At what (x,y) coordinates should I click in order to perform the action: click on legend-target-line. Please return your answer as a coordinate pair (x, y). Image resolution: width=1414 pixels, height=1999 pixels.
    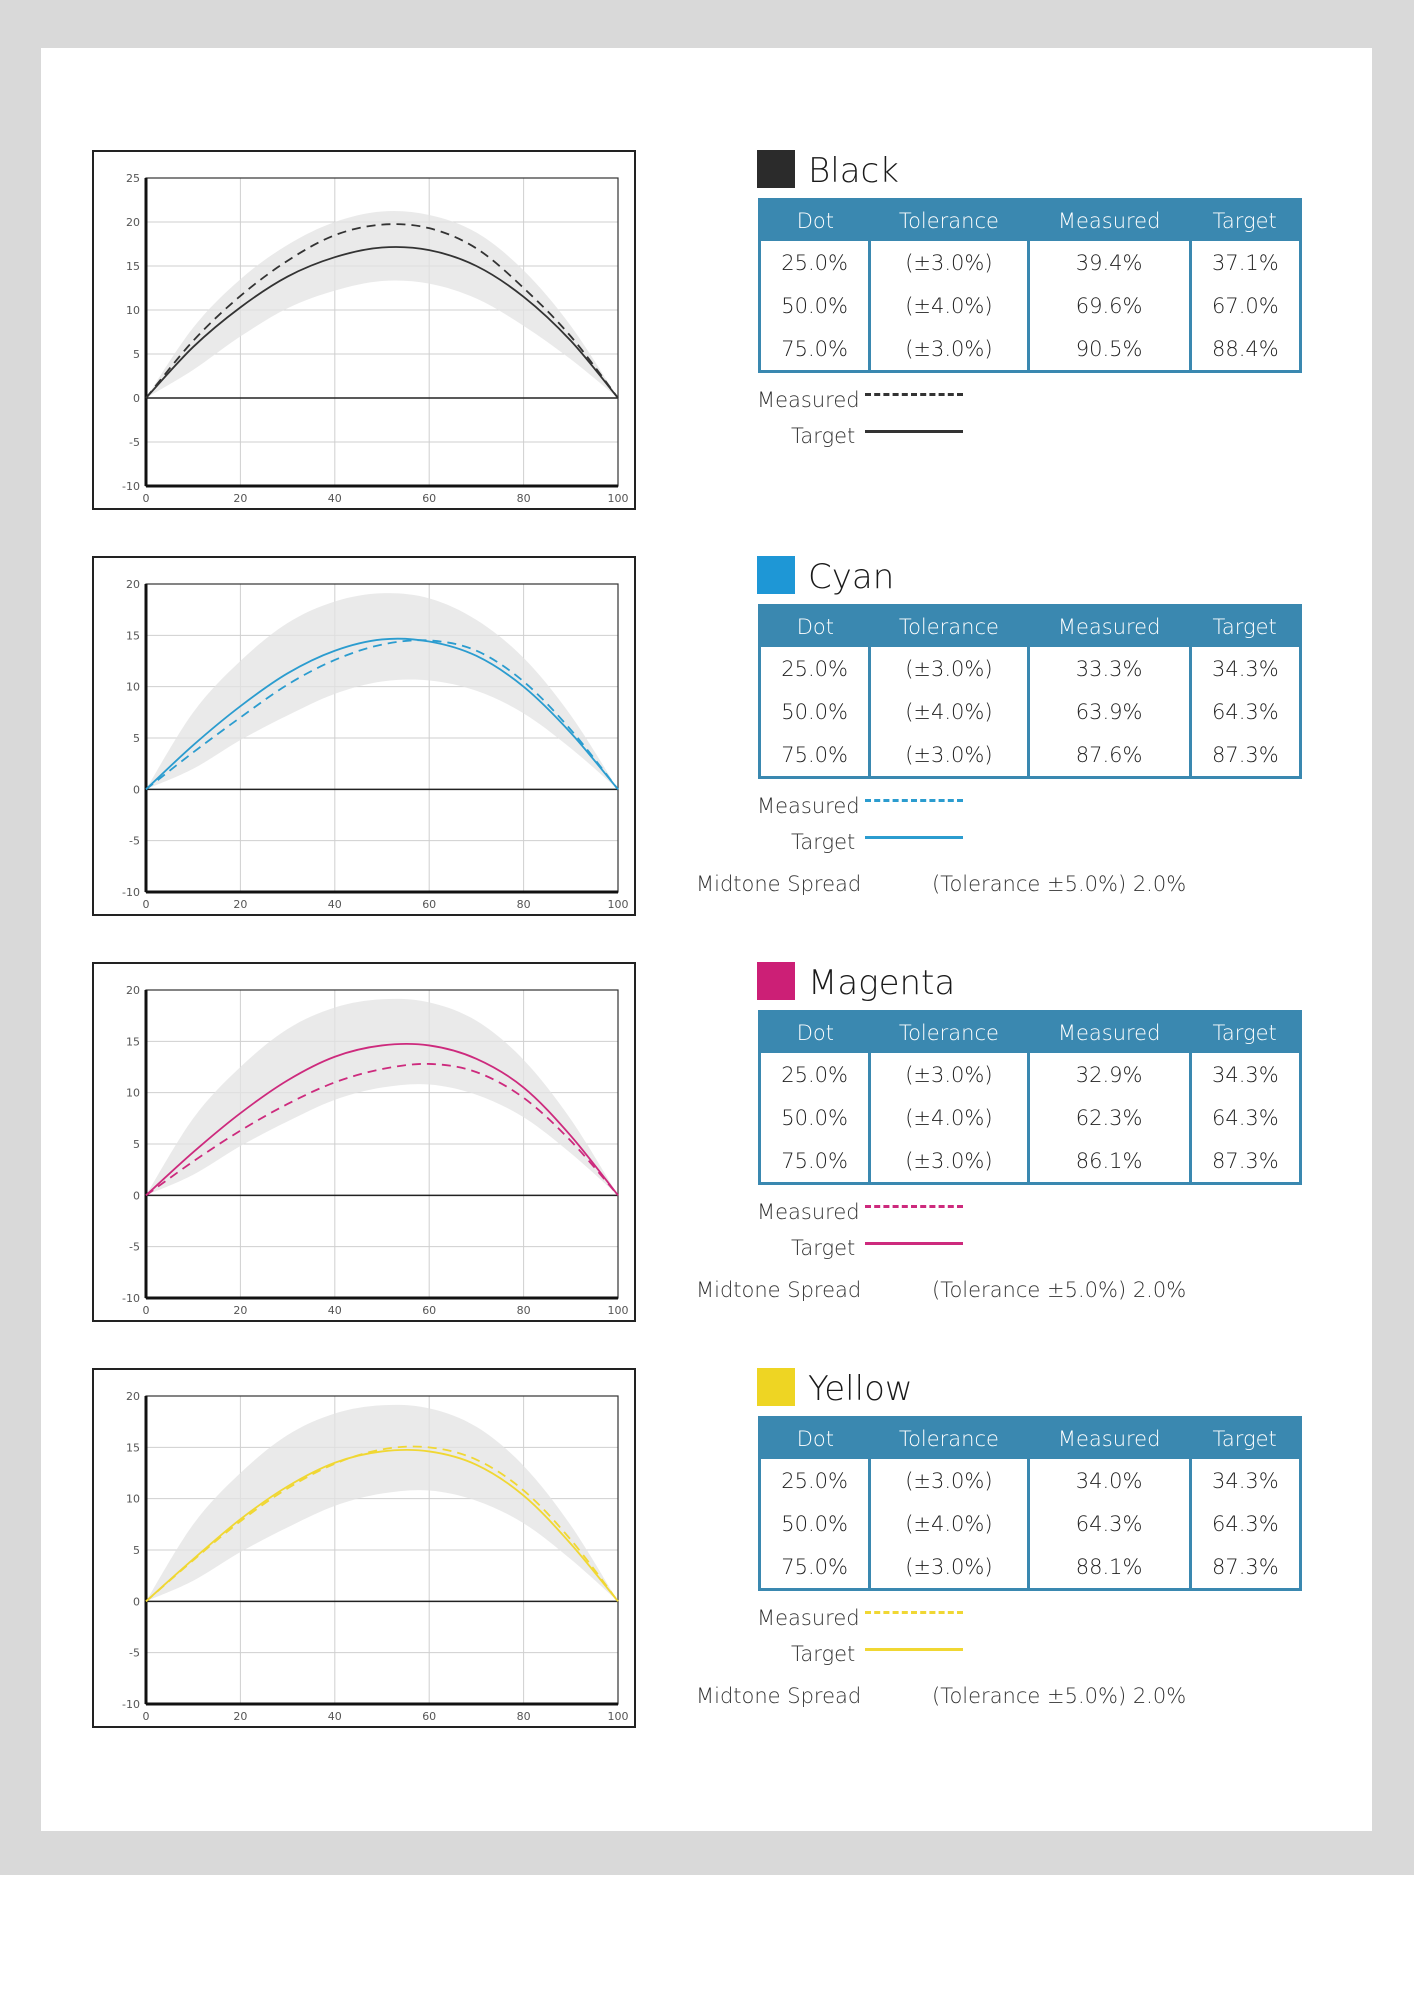
    Looking at the image, I should click on (914, 1243).